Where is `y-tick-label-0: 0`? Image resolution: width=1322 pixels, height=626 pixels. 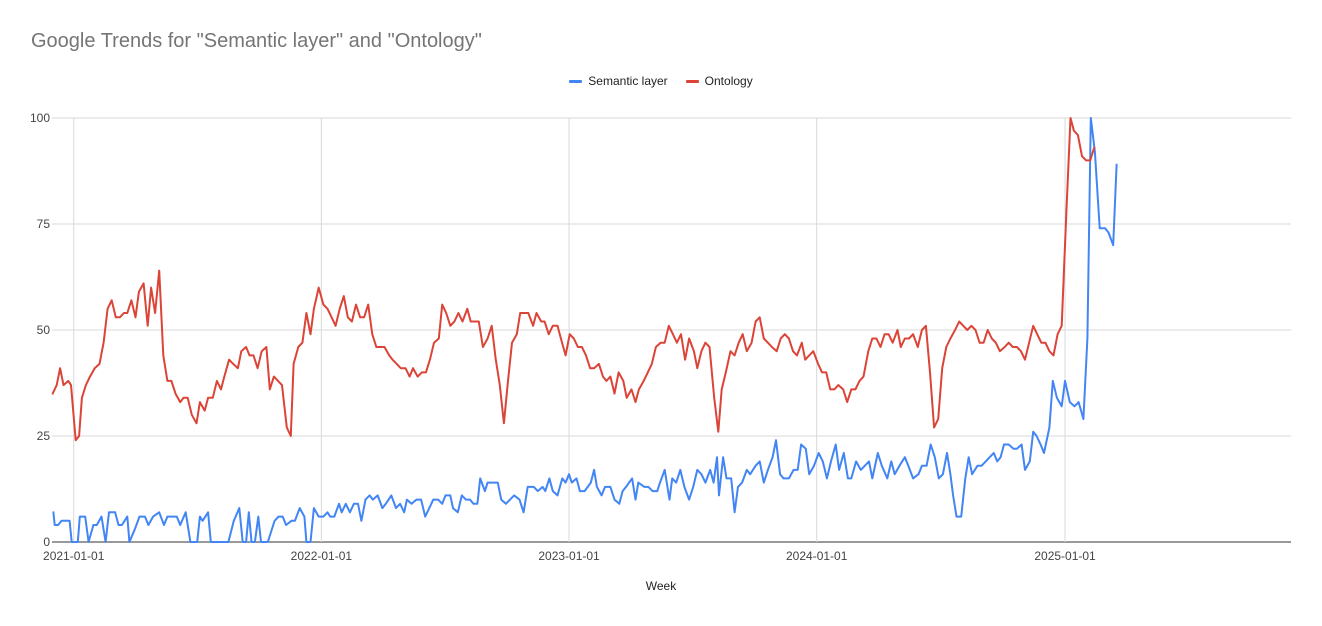 y-tick-label-0: 0 is located at coordinates (46, 542).